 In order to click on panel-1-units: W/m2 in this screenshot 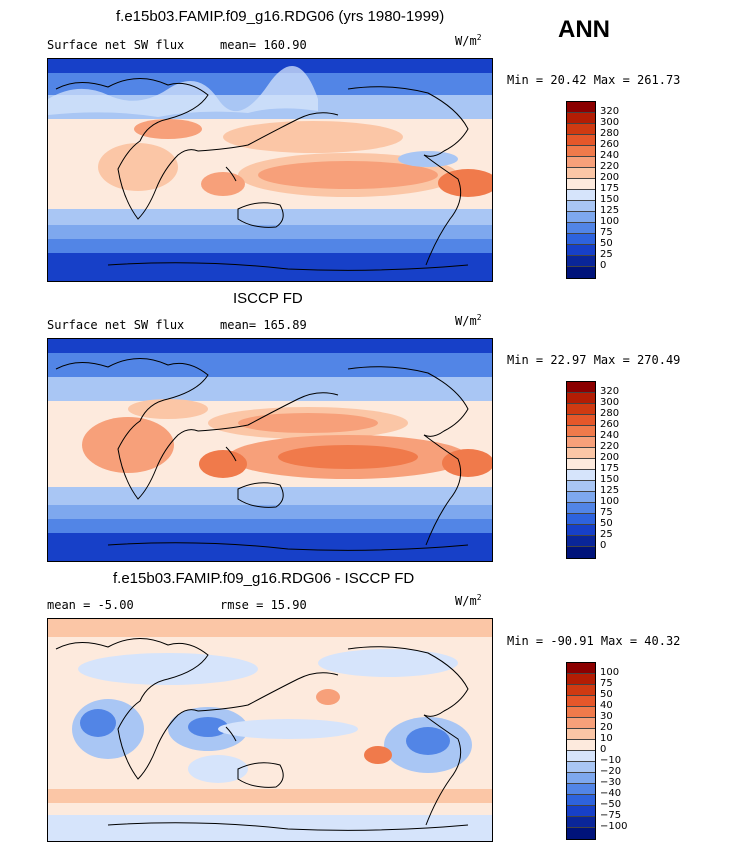, I will do `click(468, 40)`.